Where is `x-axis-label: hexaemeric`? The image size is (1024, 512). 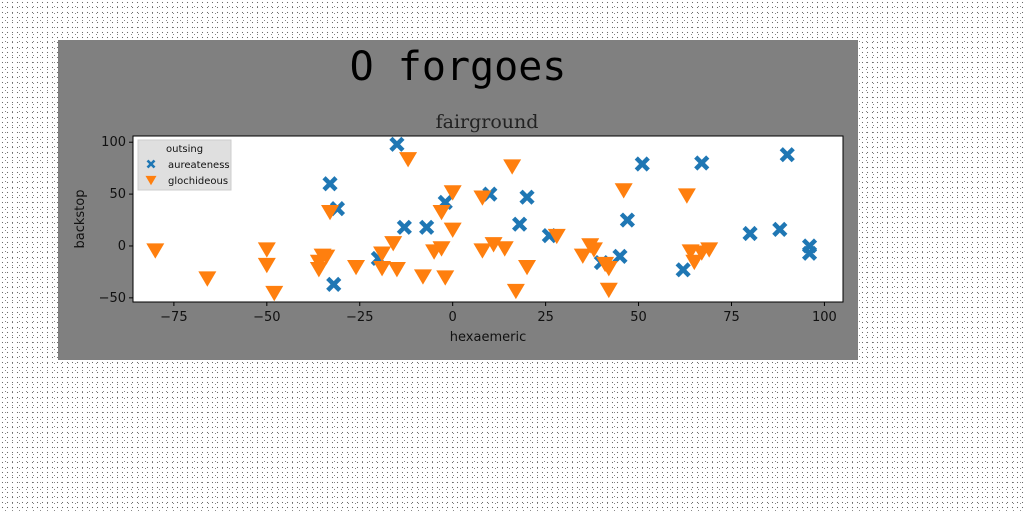 x-axis-label: hexaemeric is located at coordinates (488, 337).